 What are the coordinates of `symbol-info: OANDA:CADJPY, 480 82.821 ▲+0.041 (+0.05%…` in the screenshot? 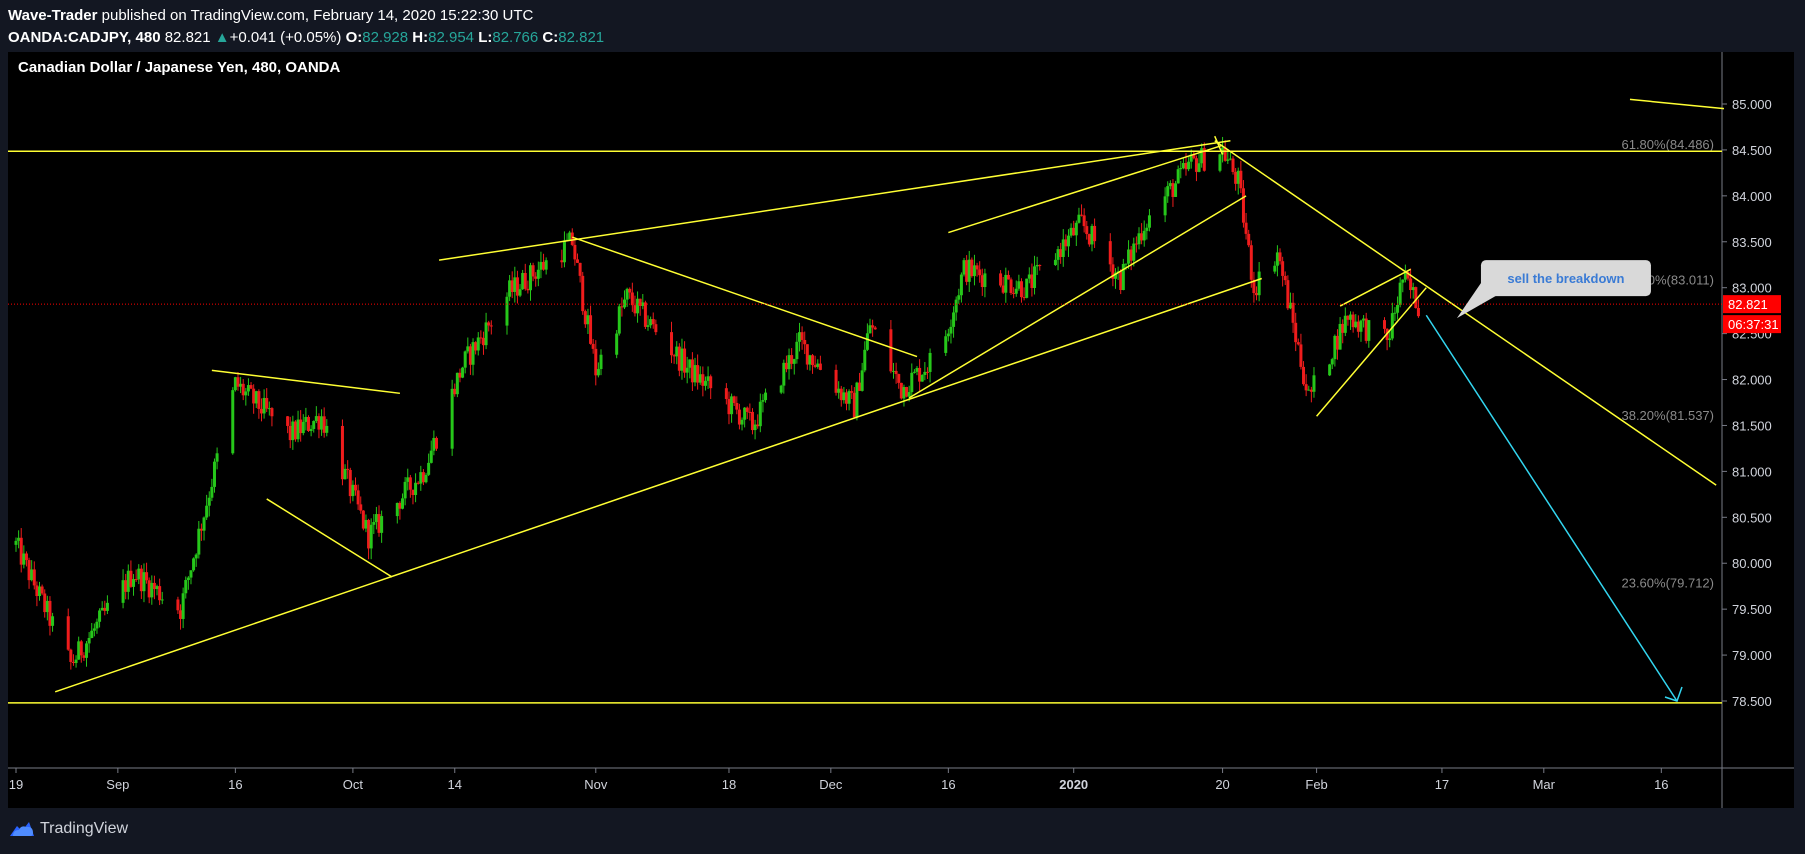 It's located at (306, 37).